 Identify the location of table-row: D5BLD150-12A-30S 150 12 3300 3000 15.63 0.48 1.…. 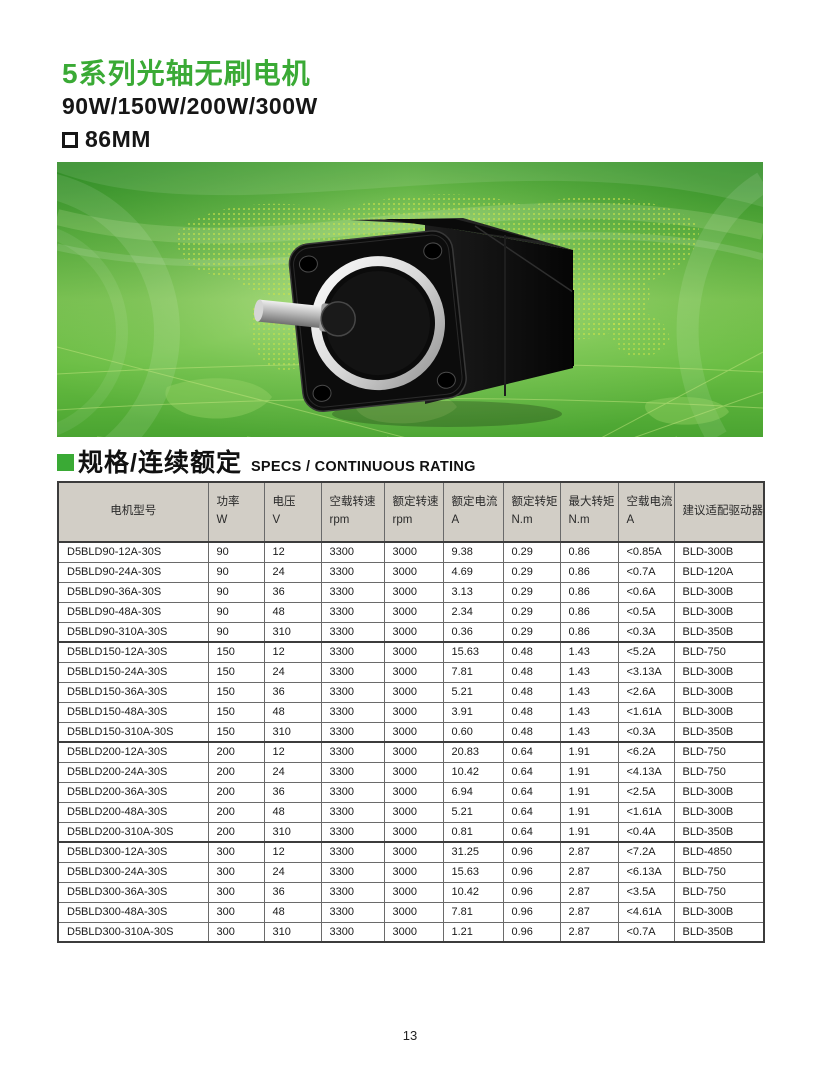
(411, 652).